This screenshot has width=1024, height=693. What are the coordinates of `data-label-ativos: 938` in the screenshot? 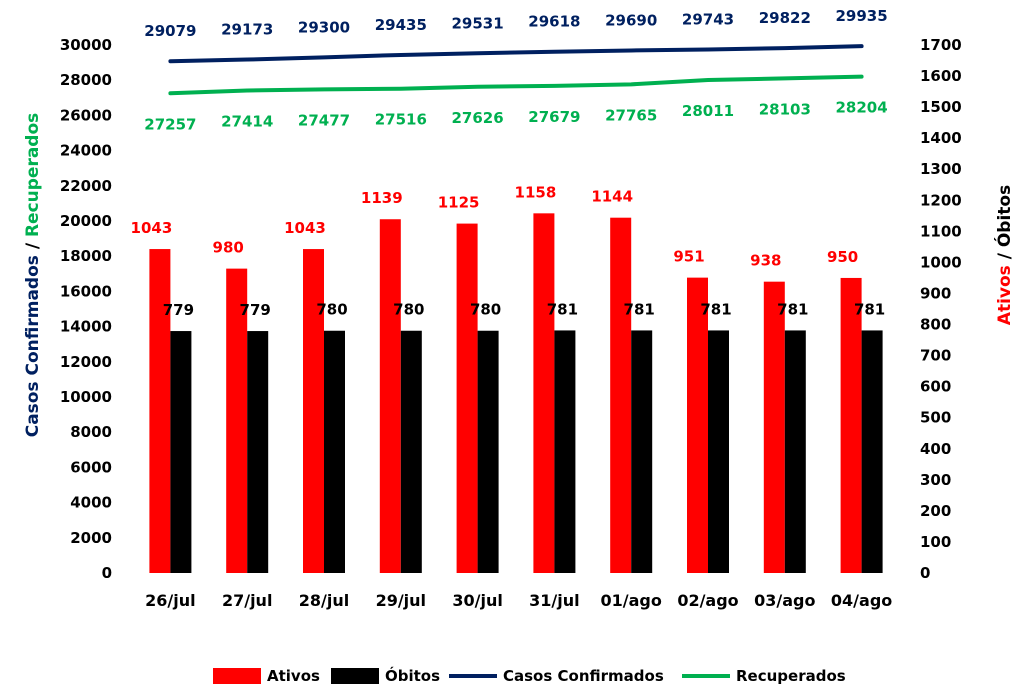 It's located at (765, 261).